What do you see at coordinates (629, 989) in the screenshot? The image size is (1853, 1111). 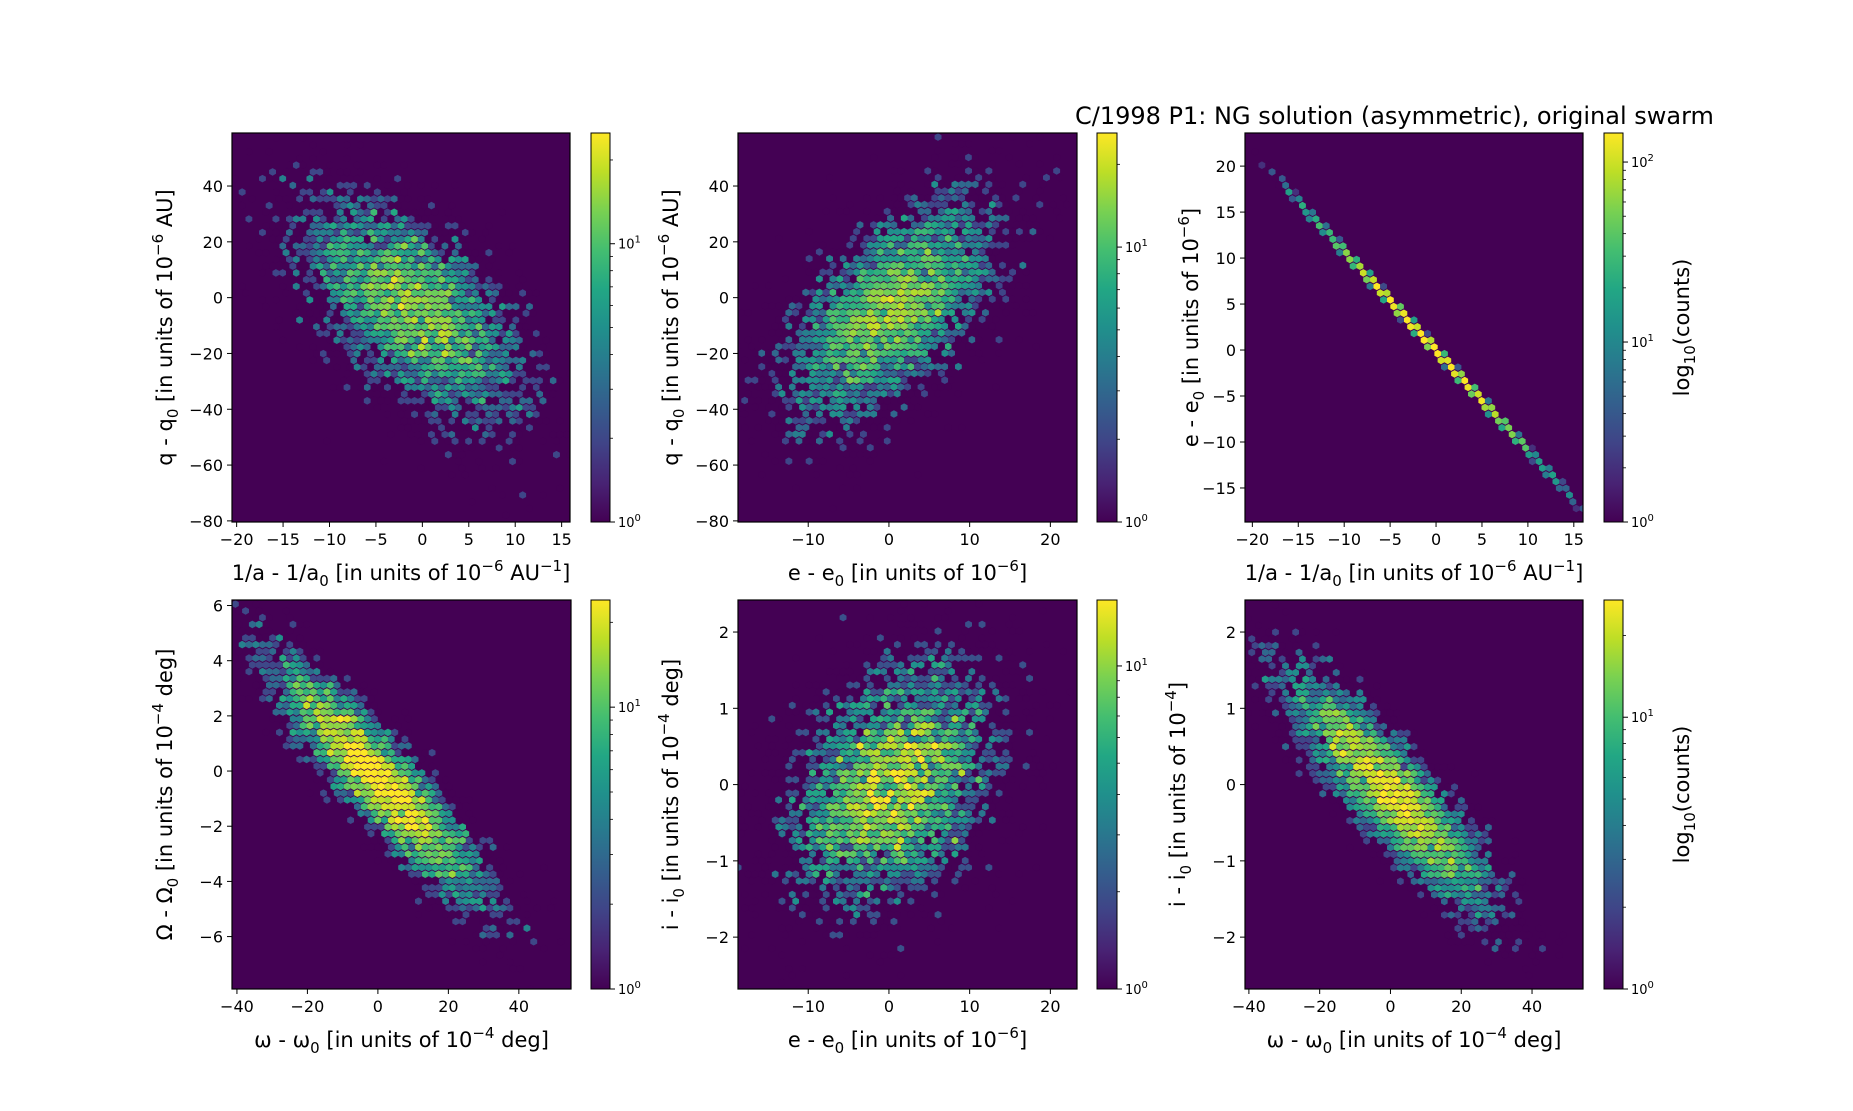 I see `colorbar-tick-label: 100` at bounding box center [629, 989].